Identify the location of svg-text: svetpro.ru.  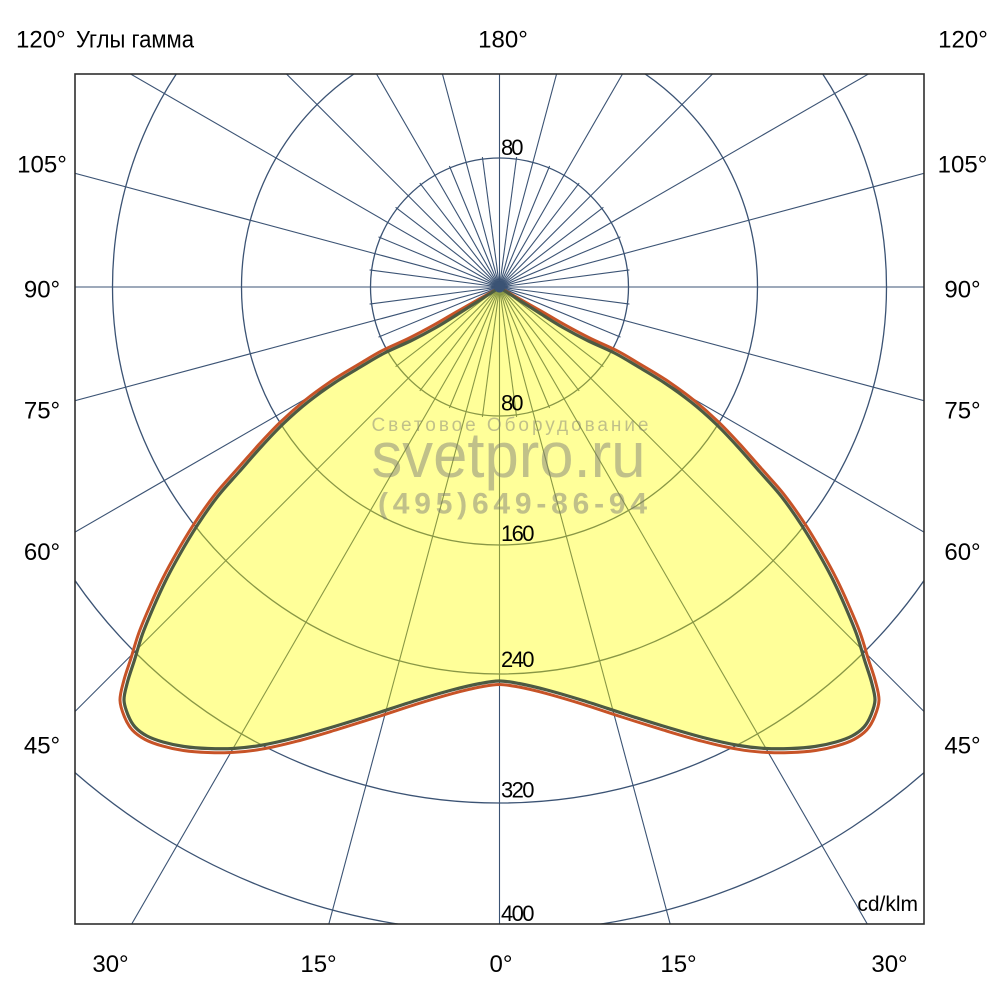
(509, 455).